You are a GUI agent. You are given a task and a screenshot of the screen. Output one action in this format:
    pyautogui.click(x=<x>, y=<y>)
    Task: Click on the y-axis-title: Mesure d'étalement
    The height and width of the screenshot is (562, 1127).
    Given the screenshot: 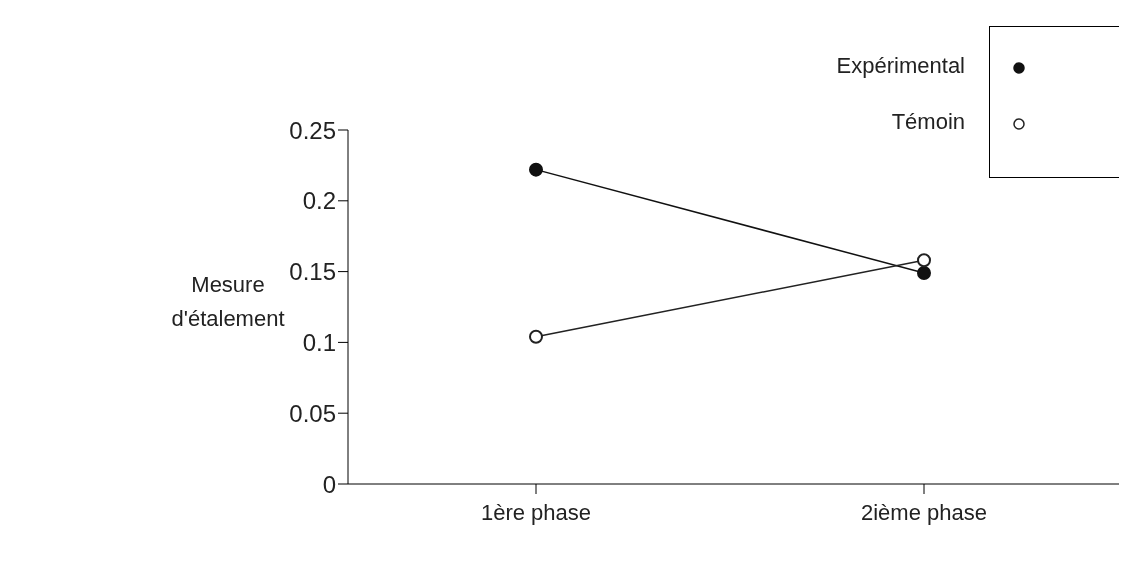 What is the action you would take?
    pyautogui.click(x=228, y=301)
    